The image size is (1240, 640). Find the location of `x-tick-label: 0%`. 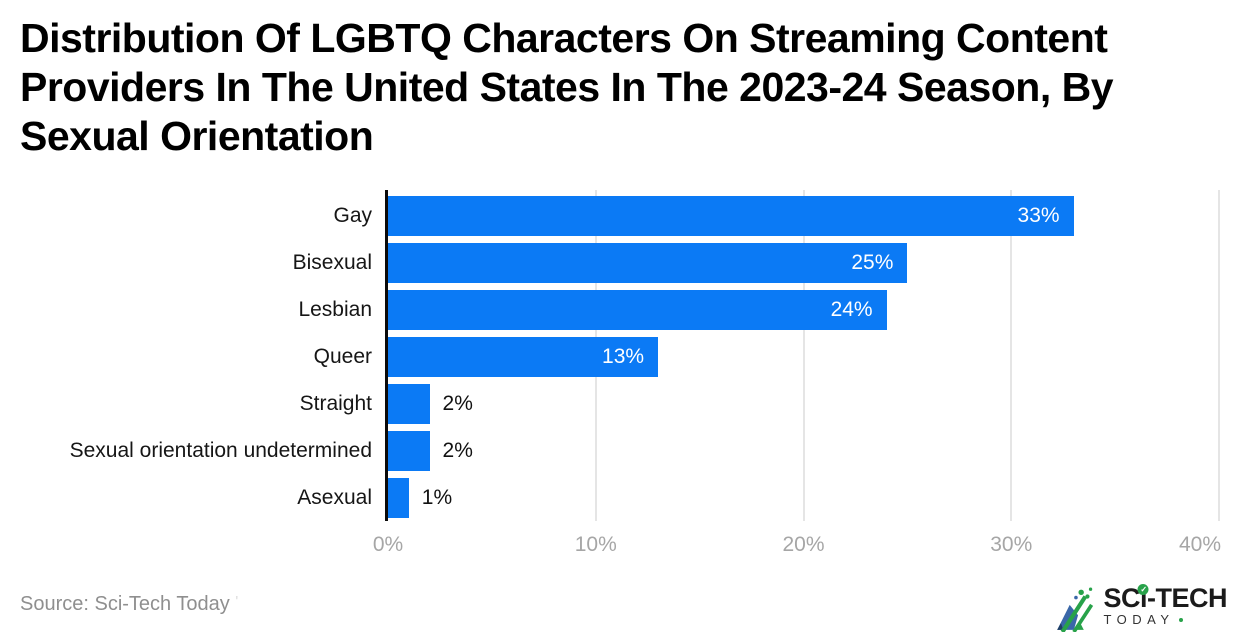

x-tick-label: 0% is located at coordinates (388, 544).